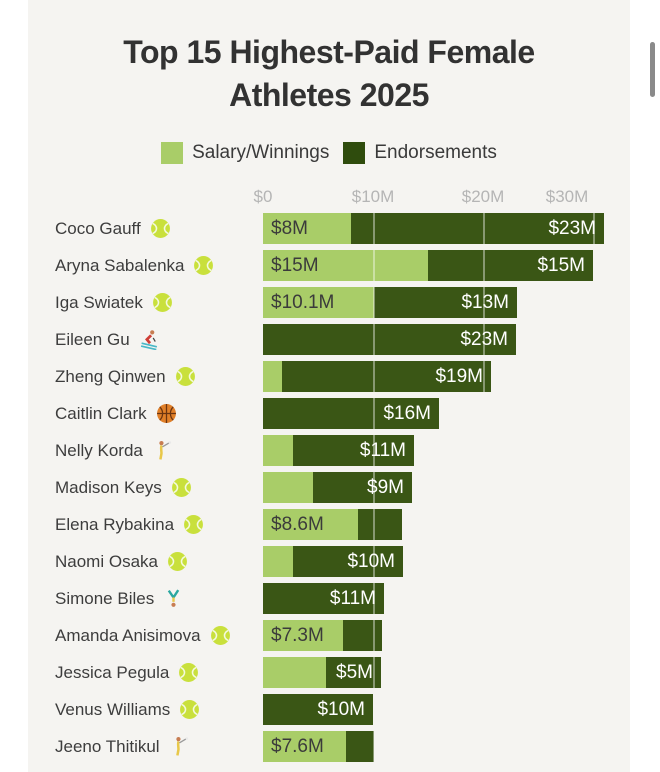  Describe the element at coordinates (483, 196) in the screenshot. I see `axis-tick-20m: $20M` at that location.